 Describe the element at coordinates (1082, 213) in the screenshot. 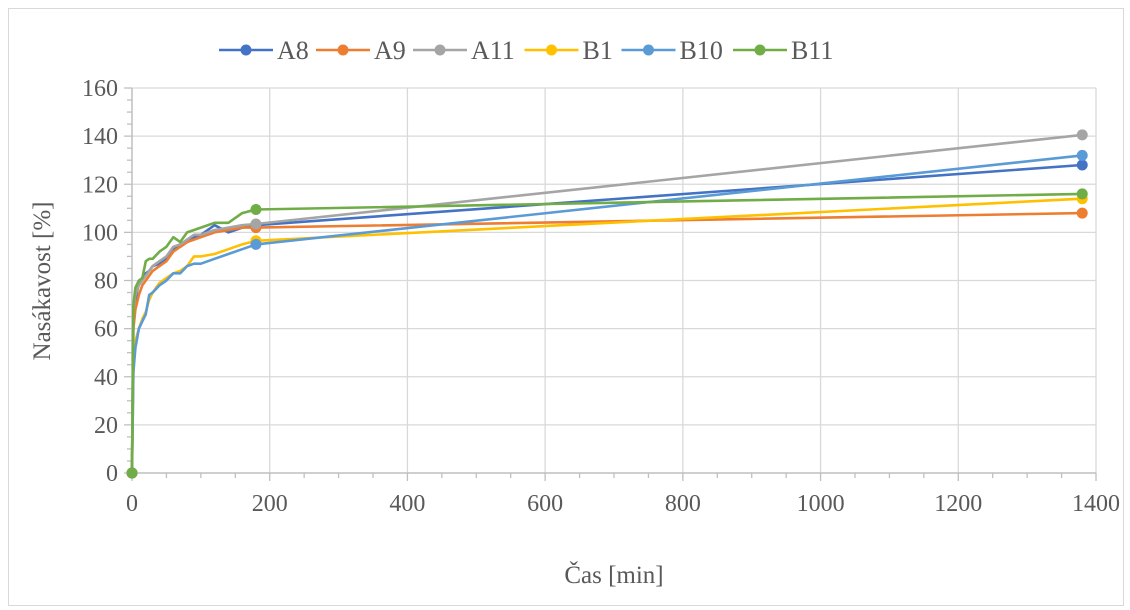

I see `data-point-a9` at that location.